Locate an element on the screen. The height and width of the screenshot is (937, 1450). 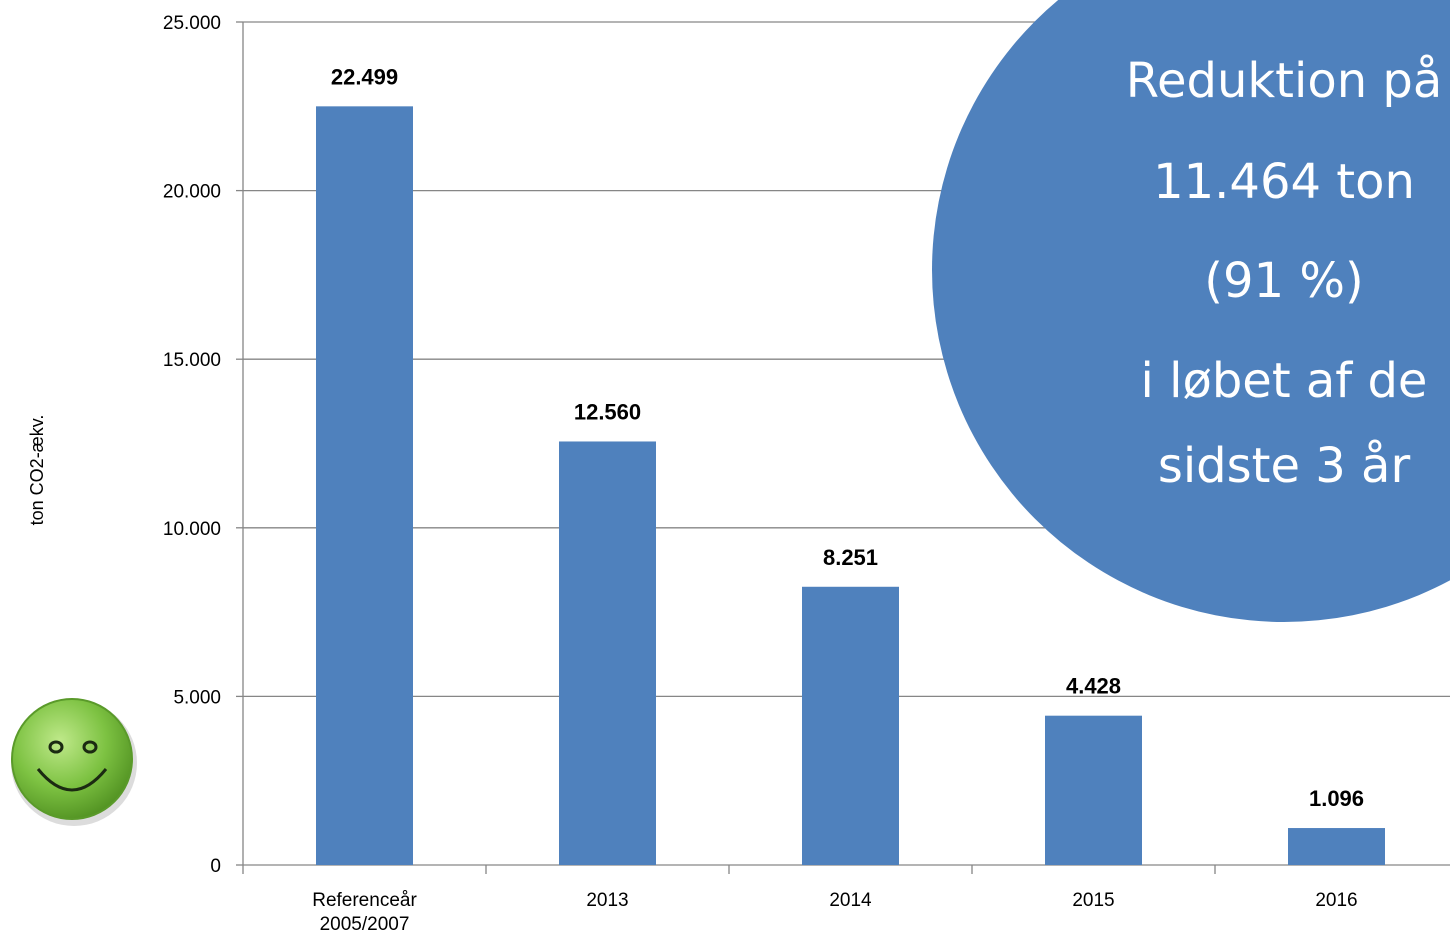
y-axis-label: ton CO2-ækv. is located at coordinates (37, 470).